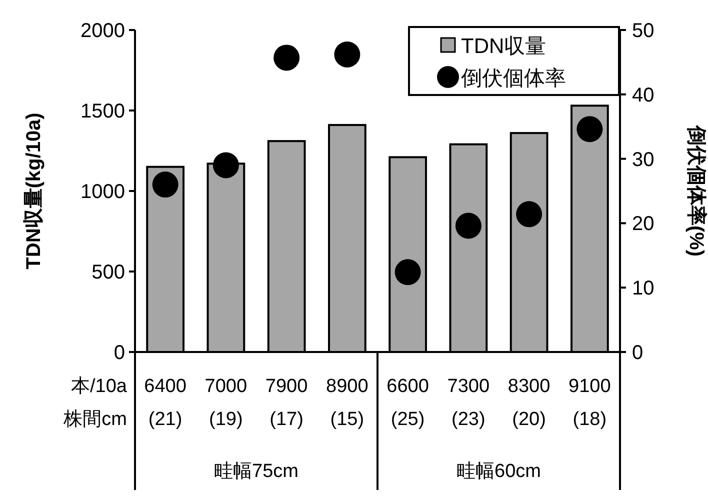 The image size is (708, 500). I want to click on y-tick-label: 1500, so click(102, 111).